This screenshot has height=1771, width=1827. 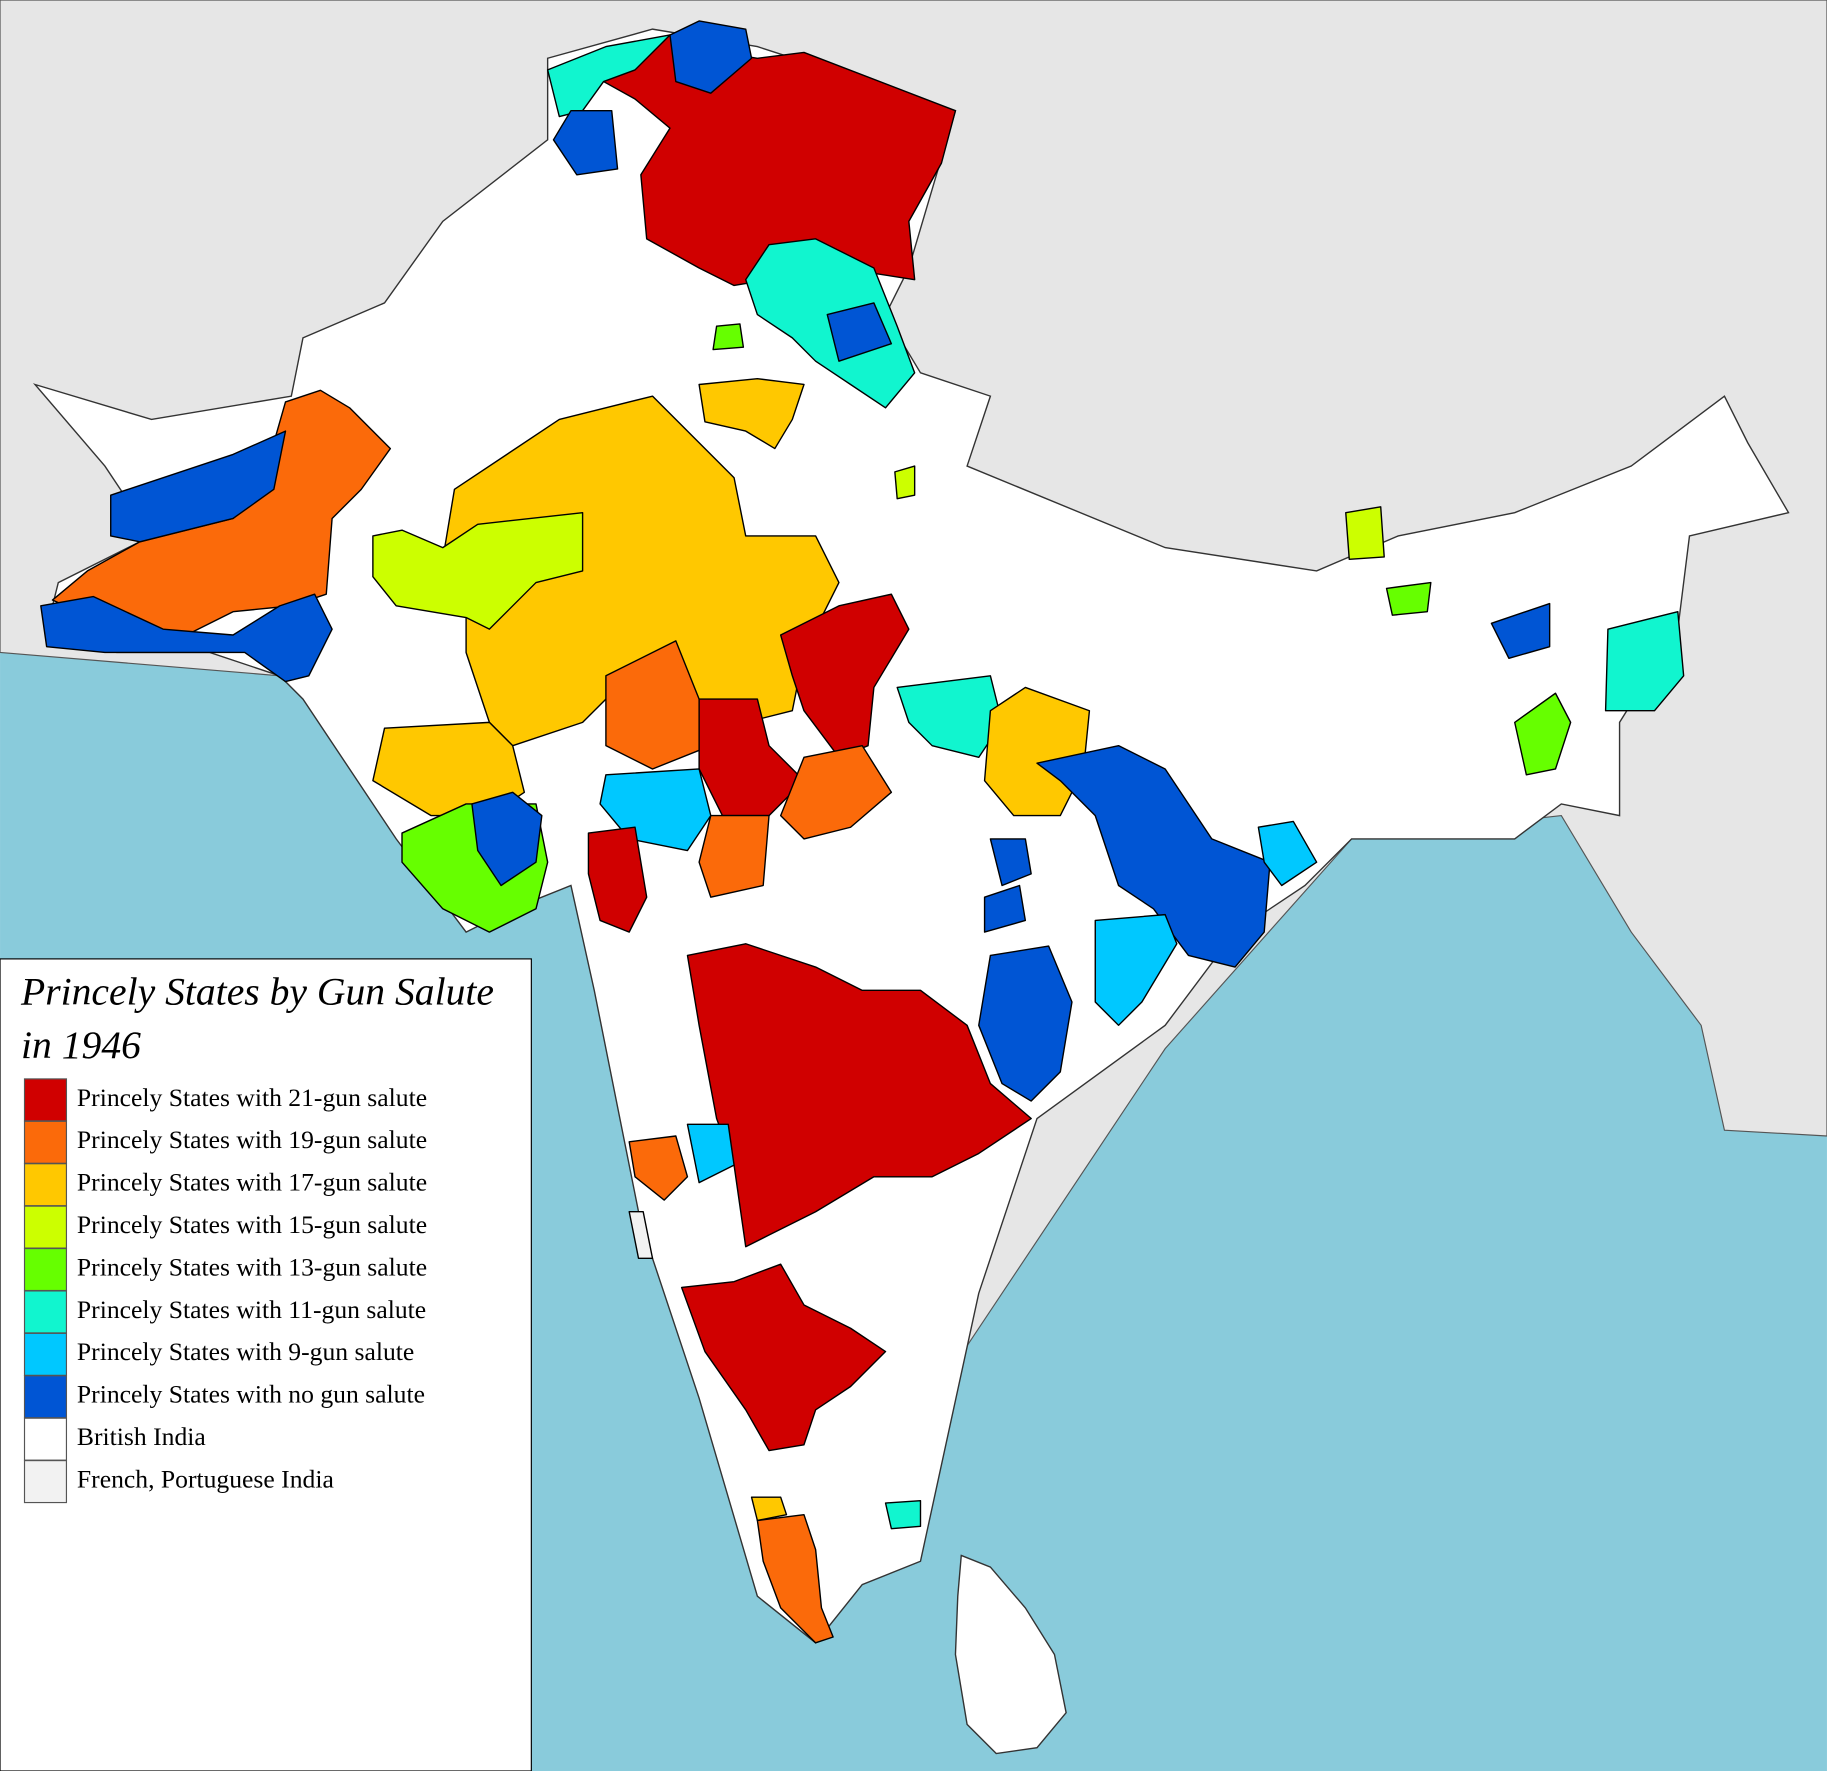 I want to click on legend-label: Princely States with 9-gun salute, so click(x=245, y=1351).